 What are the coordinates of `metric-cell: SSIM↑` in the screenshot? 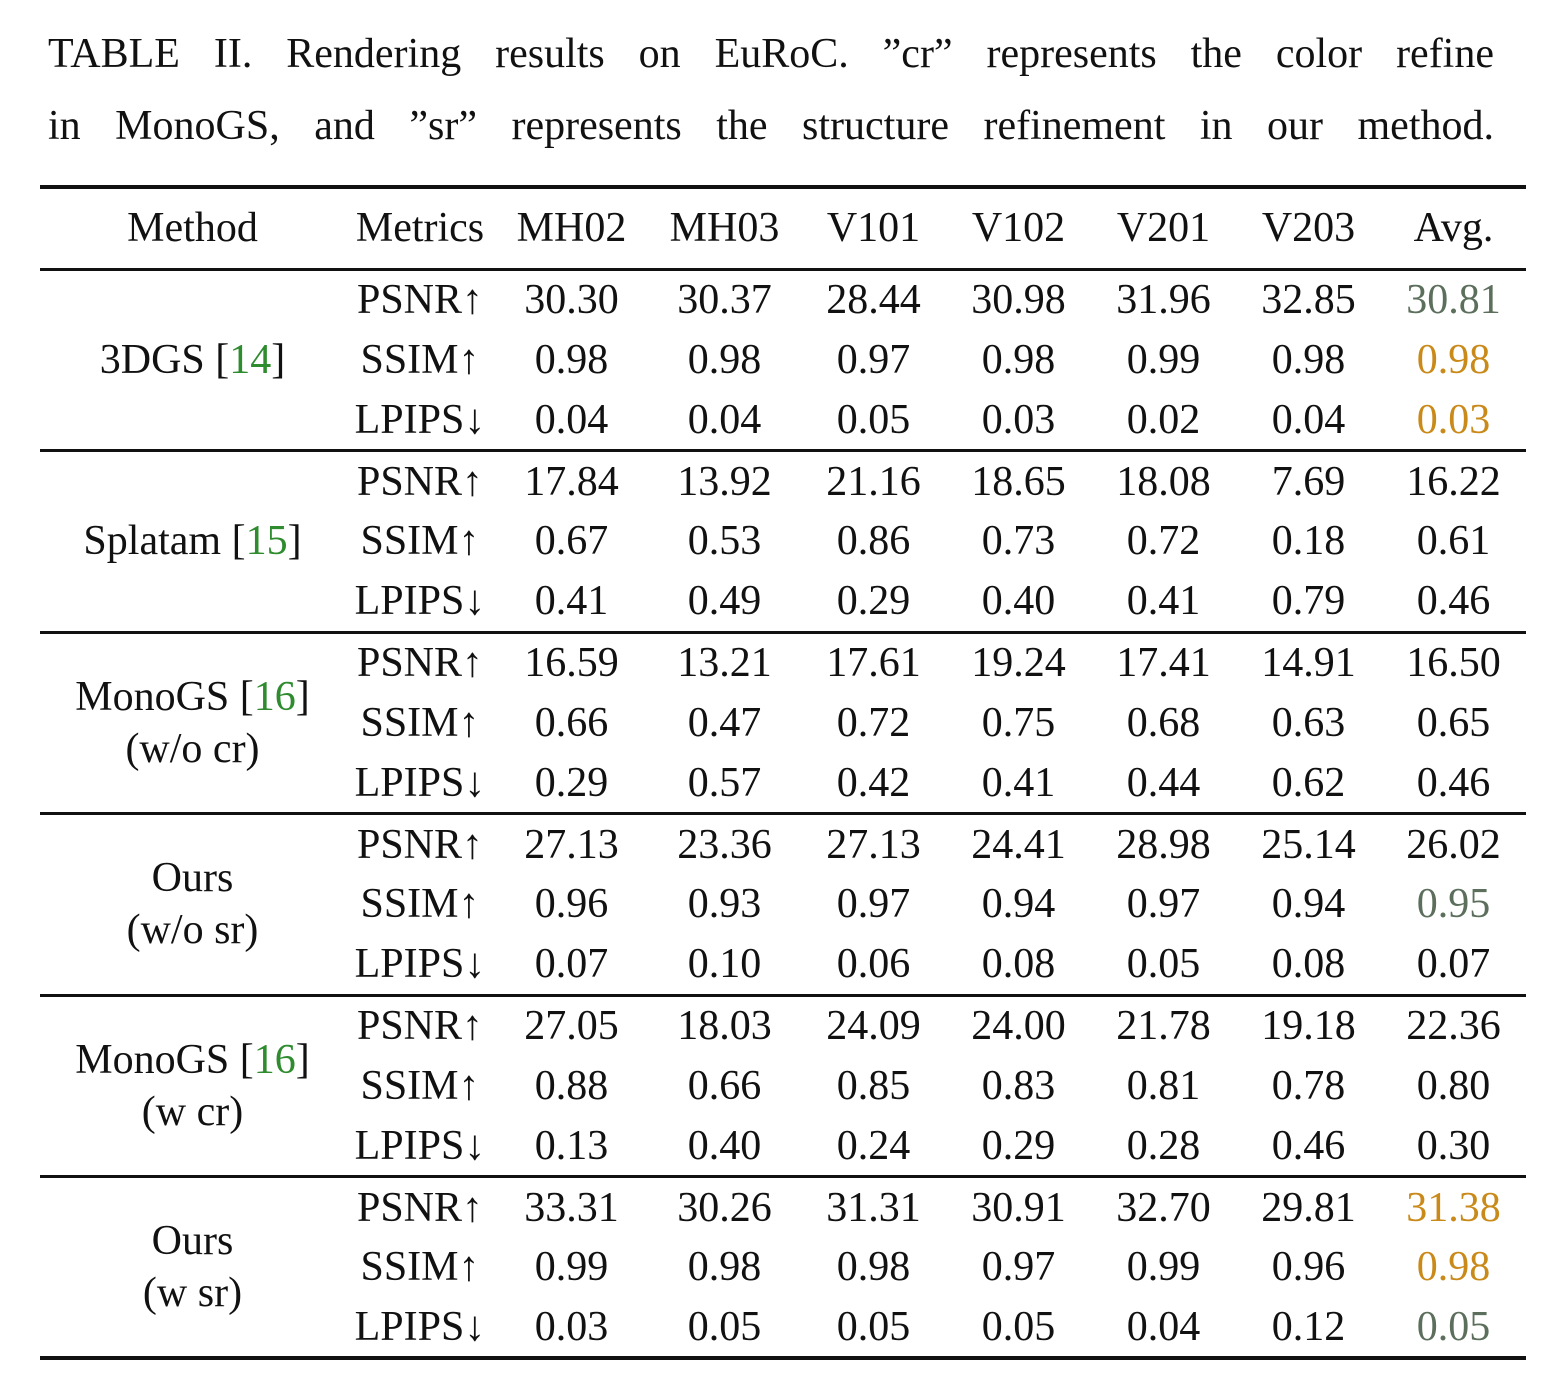 It's located at (420, 1085).